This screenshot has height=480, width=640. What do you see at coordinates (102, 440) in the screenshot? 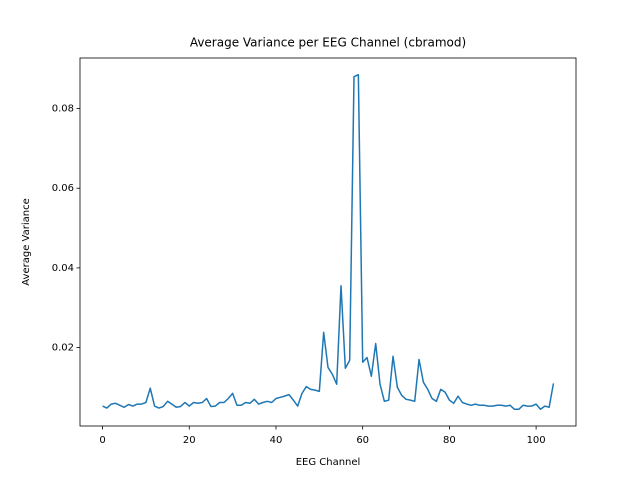
I see `x-tick-label: 0` at bounding box center [102, 440].